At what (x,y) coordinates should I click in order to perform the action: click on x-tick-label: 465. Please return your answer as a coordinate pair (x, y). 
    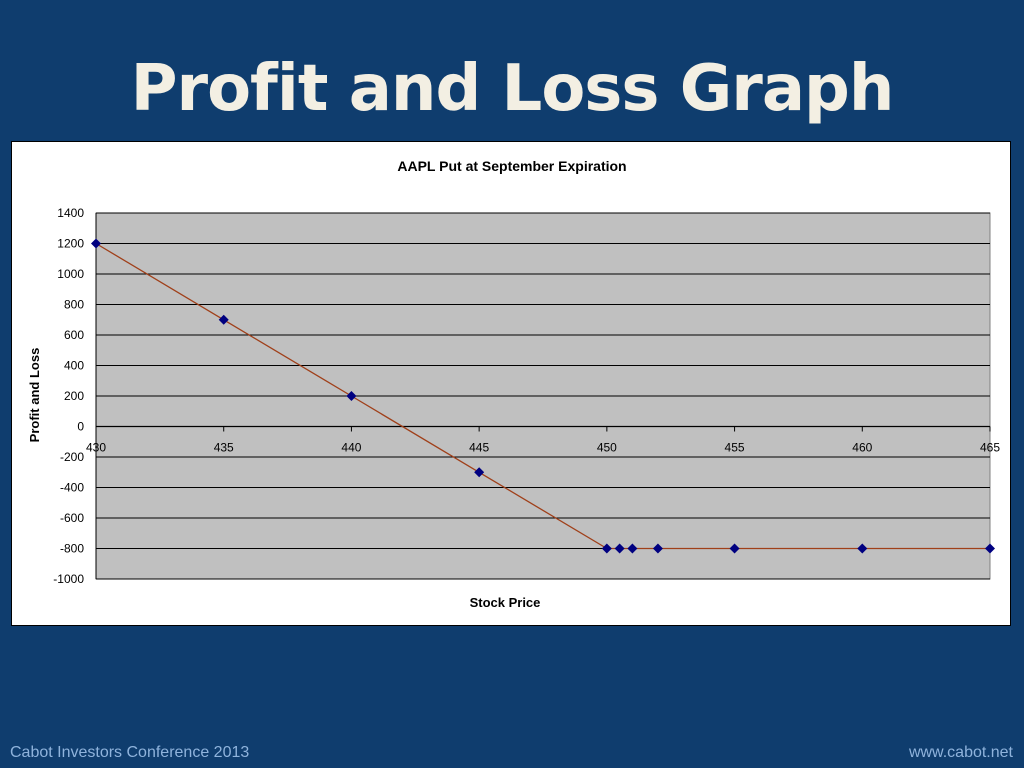
    Looking at the image, I should click on (990, 448).